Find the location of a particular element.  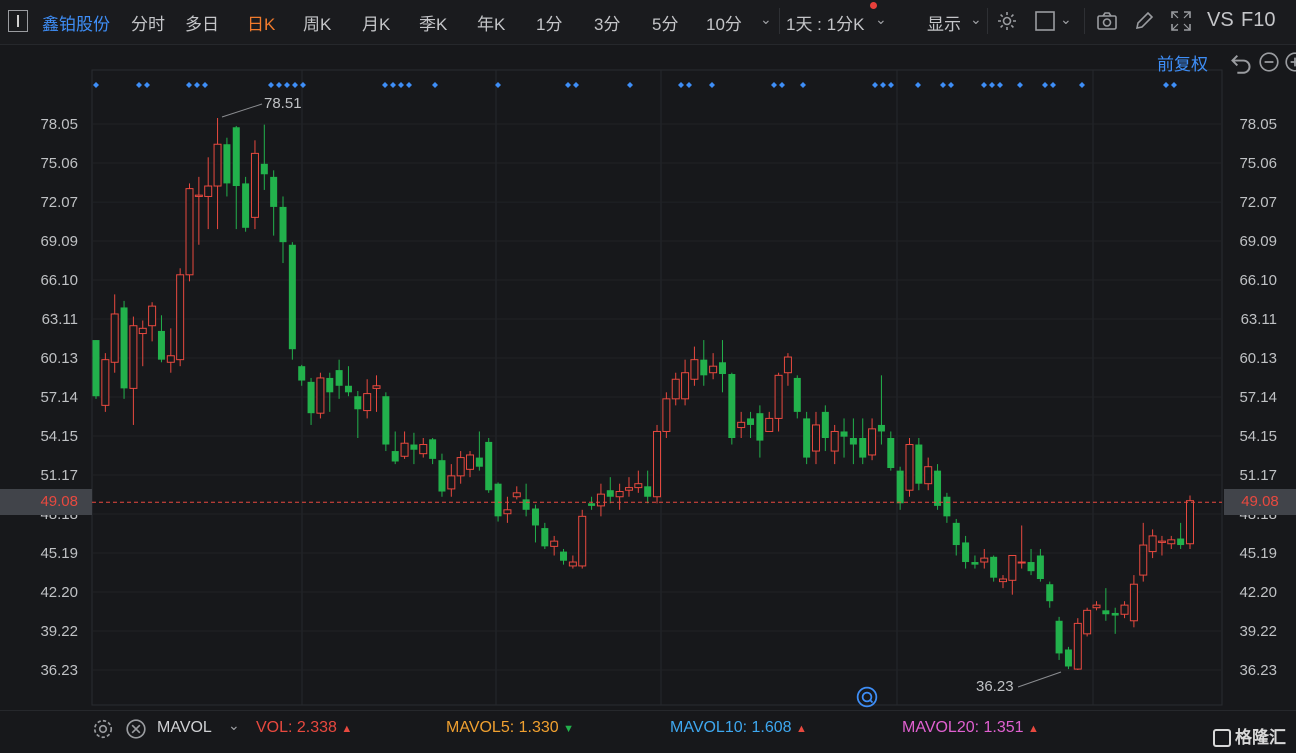

y-tick-label-right: 78.05 is located at coordinates (1258, 124).